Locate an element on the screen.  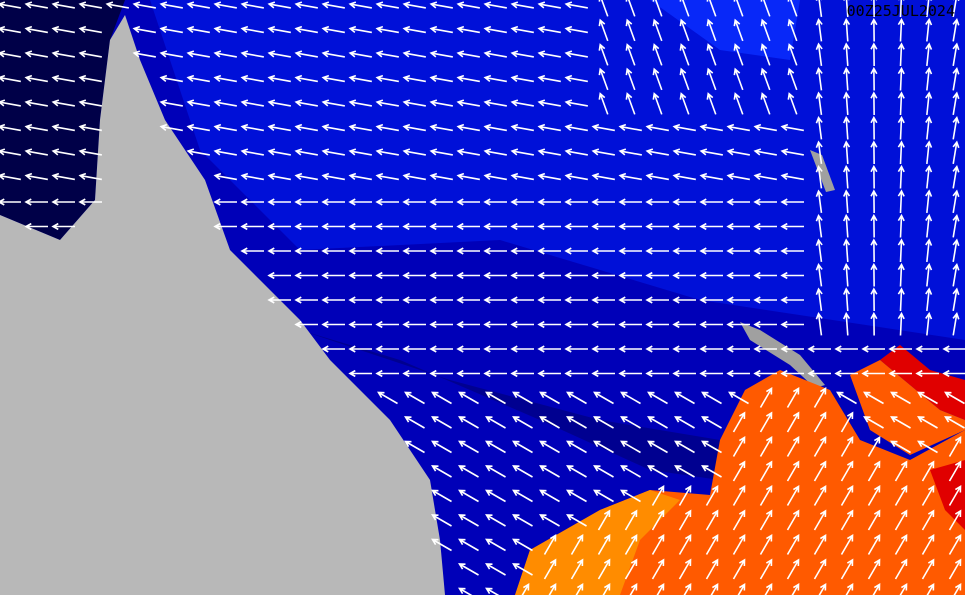
gulf-of-carpentaria is located at coordinates (62, 120).